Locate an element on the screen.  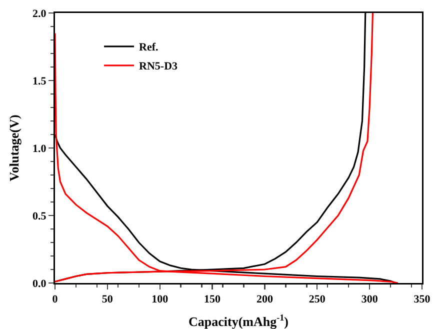
y-tick-label: 0.5 is located at coordinates (39, 216).